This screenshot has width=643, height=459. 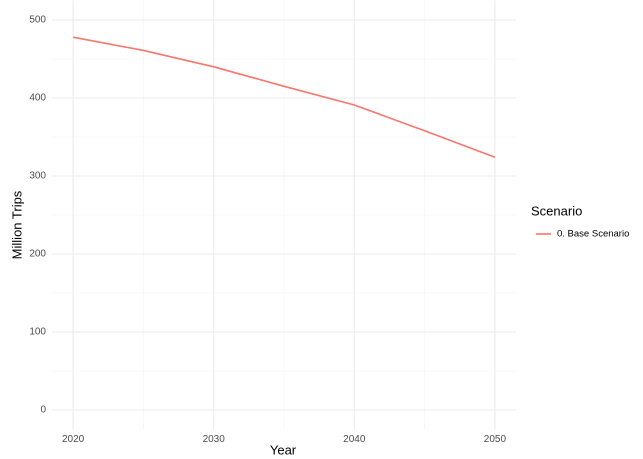 I want to click on y-tick-label: 500, so click(x=37, y=20).